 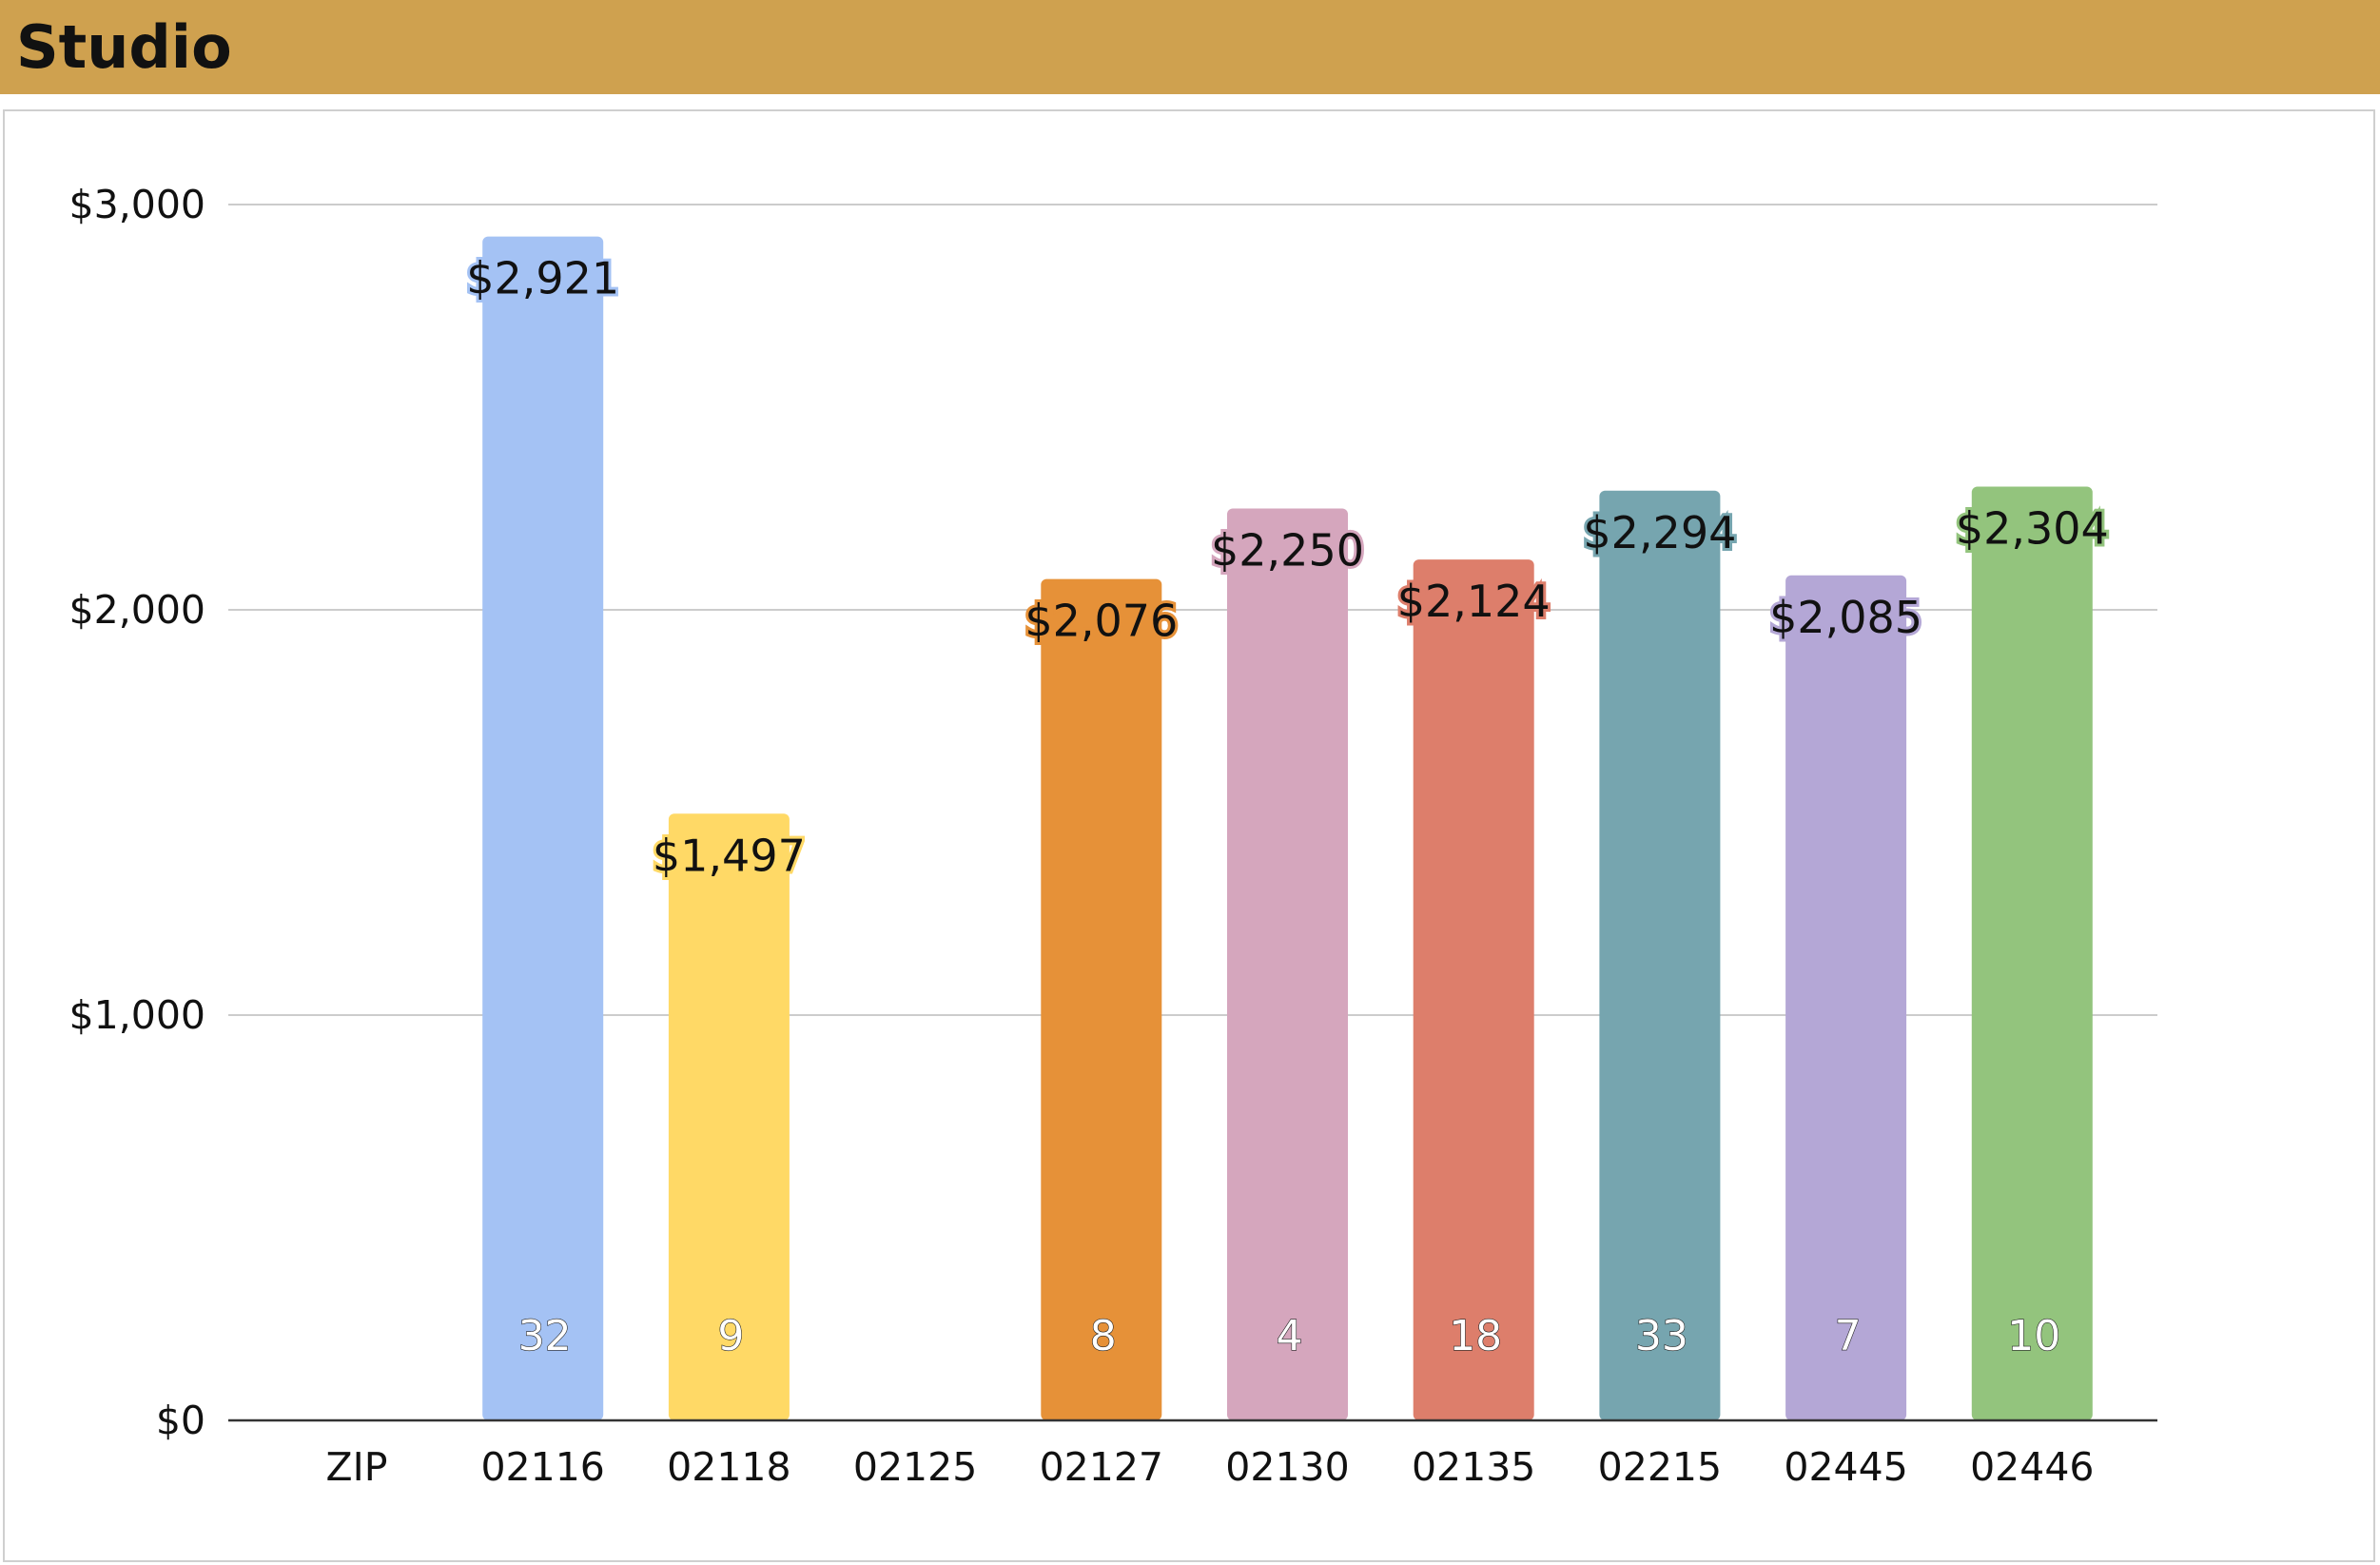 I want to click on y-tick-label: $3,000, so click(x=137, y=204).